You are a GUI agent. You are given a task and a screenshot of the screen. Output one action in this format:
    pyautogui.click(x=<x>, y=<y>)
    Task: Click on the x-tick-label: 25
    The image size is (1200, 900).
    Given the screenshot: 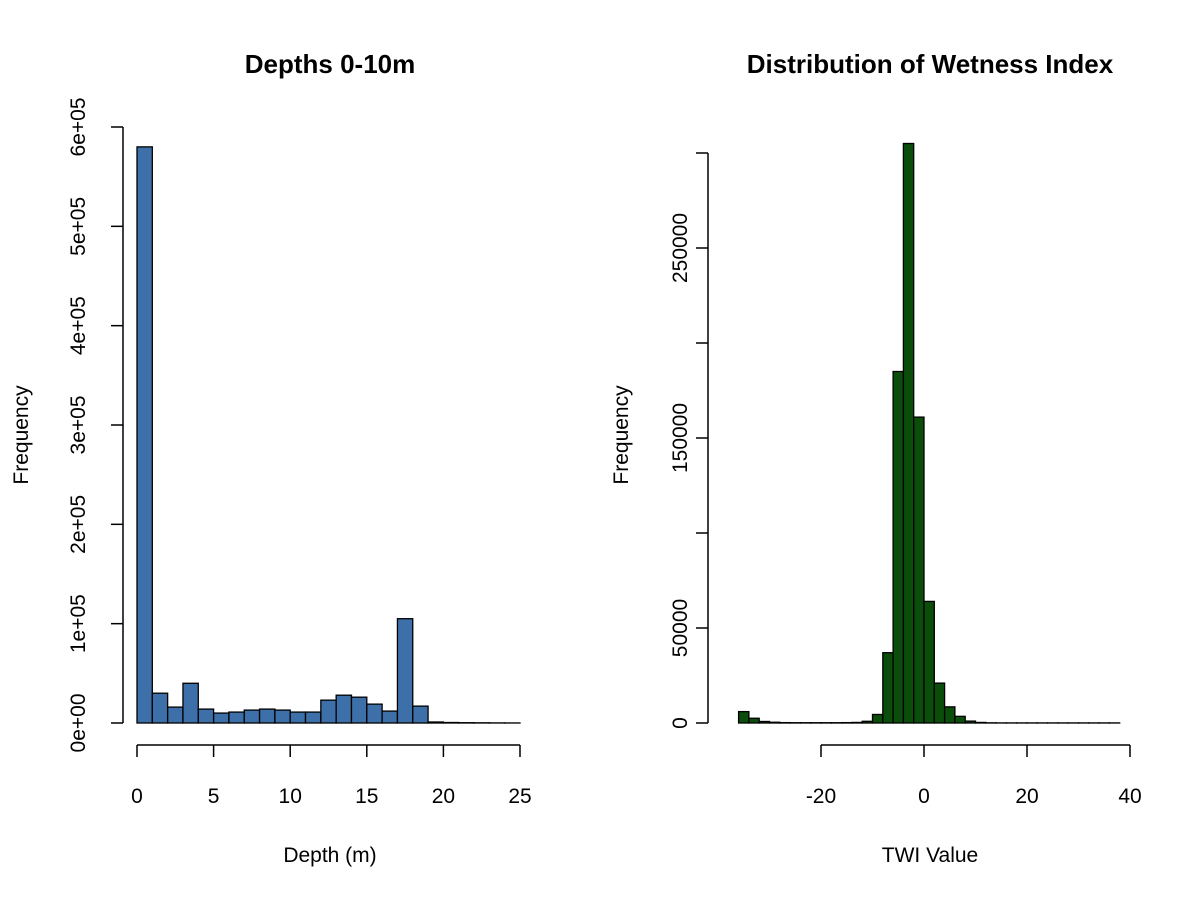 What is the action you would take?
    pyautogui.click(x=519, y=796)
    